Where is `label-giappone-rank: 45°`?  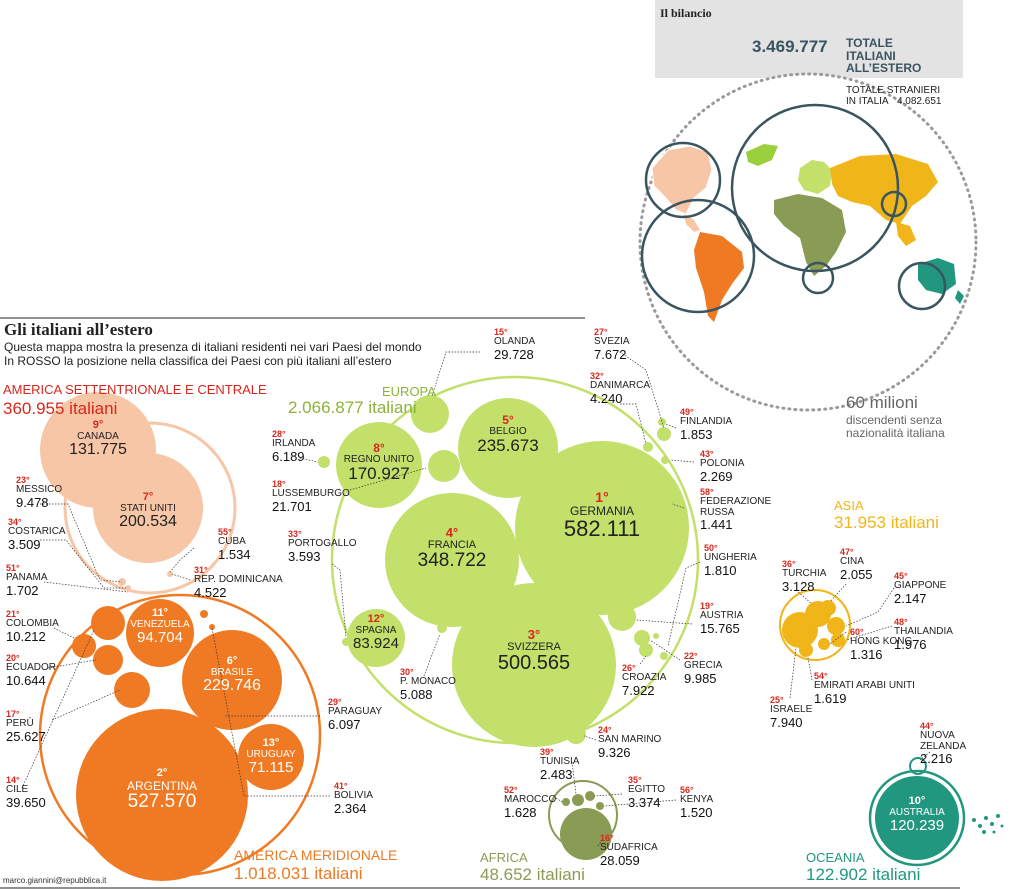
label-giappone-rank: 45° is located at coordinates (901, 576).